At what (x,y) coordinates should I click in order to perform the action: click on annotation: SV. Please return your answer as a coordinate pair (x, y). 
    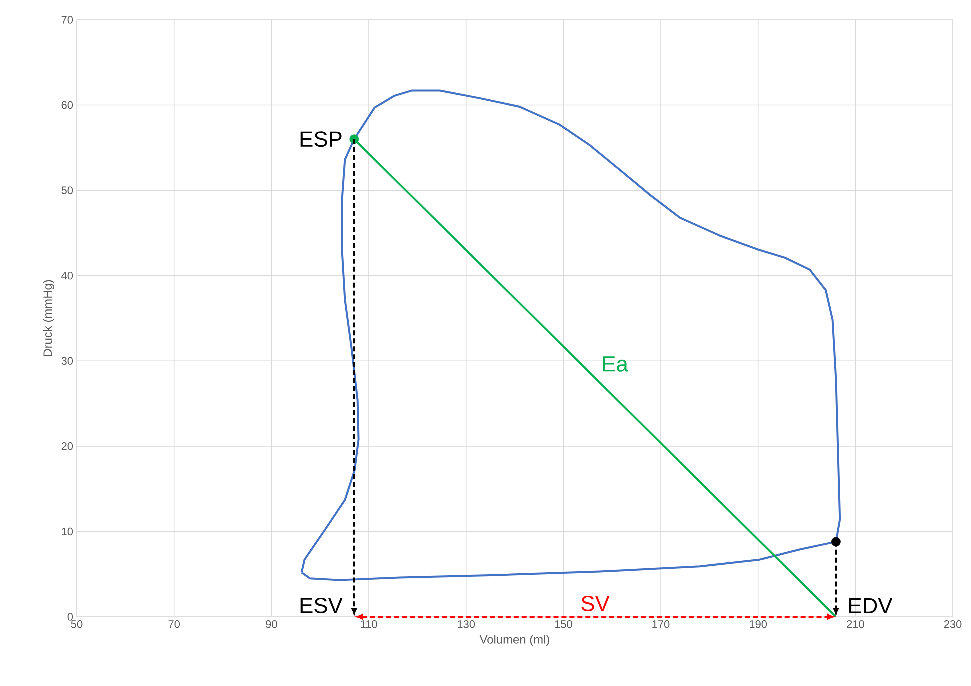
    Looking at the image, I should click on (596, 604).